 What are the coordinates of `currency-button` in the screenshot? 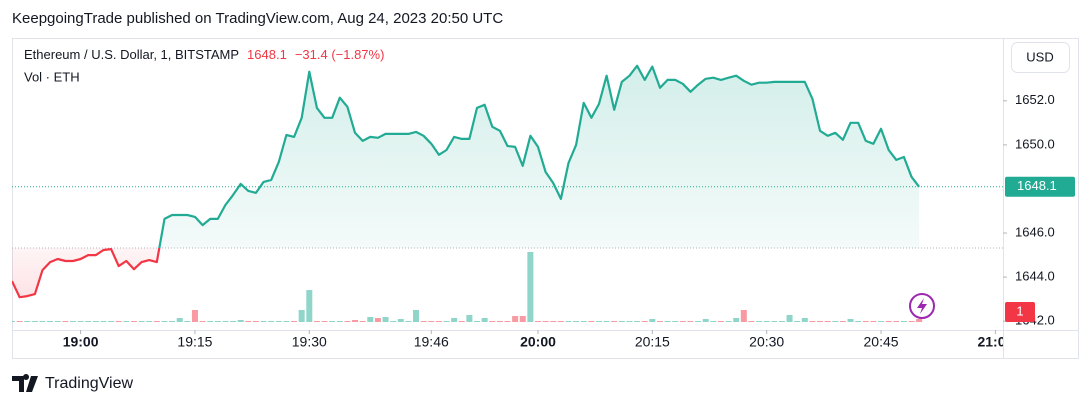 It's located at (1040, 57).